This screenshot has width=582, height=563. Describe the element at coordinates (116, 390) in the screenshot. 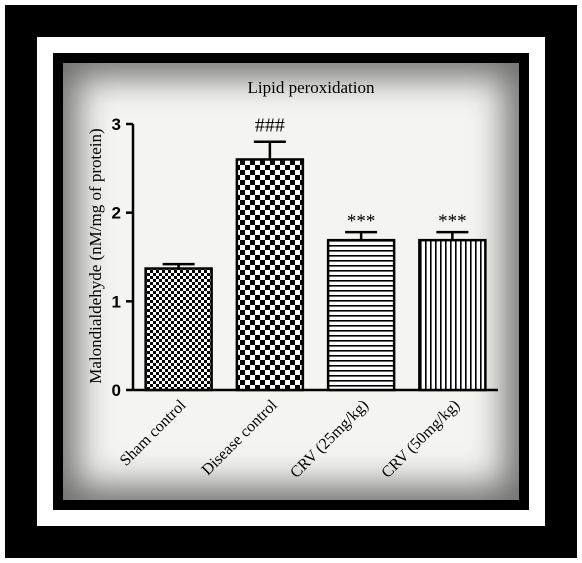

I see `y-tick-label: 0` at that location.